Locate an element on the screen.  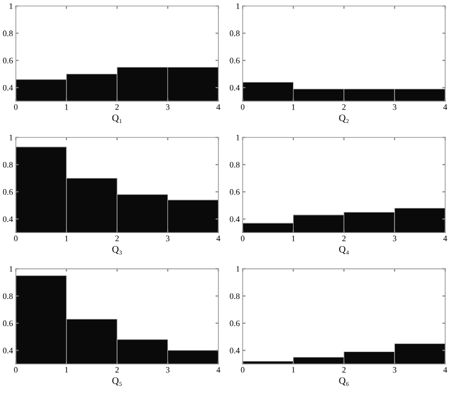
x-axis-title: Q₃ is located at coordinates (117, 250).